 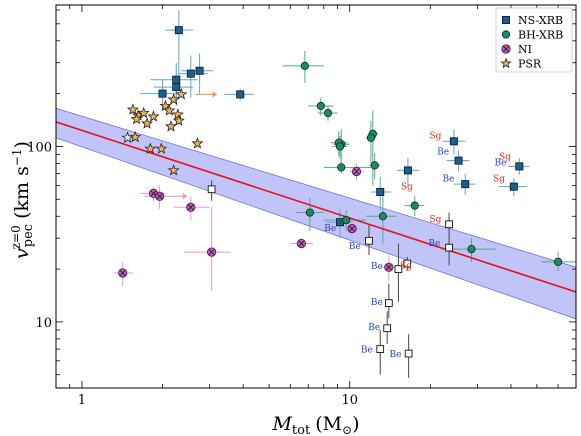 I want to click on legend-box, so click(x=534, y=40).